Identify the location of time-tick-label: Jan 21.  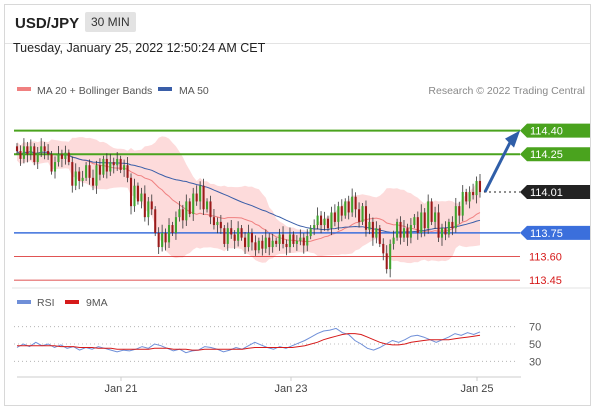
(120, 389).